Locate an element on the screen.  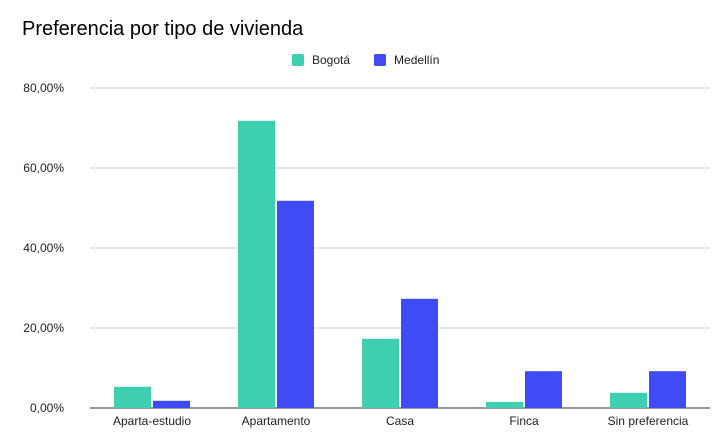
x-category-label: Apartamento is located at coordinates (276, 421).